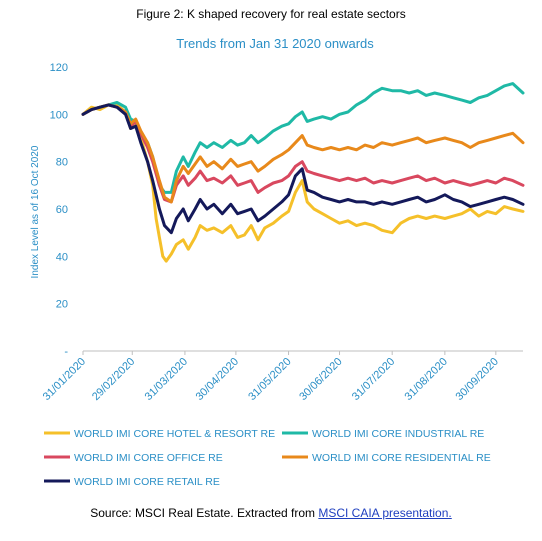 This screenshot has height=541, width=542. I want to click on y-axis-label: Index Level as of 16 Oct 2020, so click(35, 211).